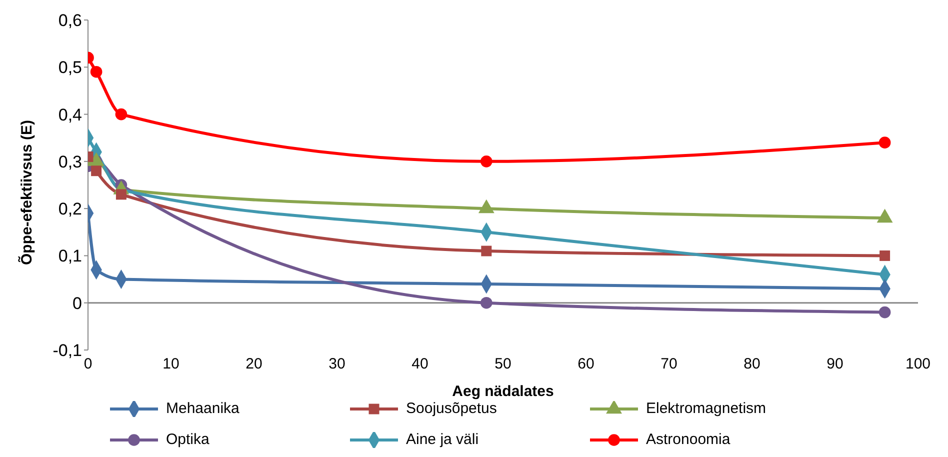 The image size is (948, 457). Describe the element at coordinates (835, 364) in the screenshot. I see `x-tick-label: 90` at that location.